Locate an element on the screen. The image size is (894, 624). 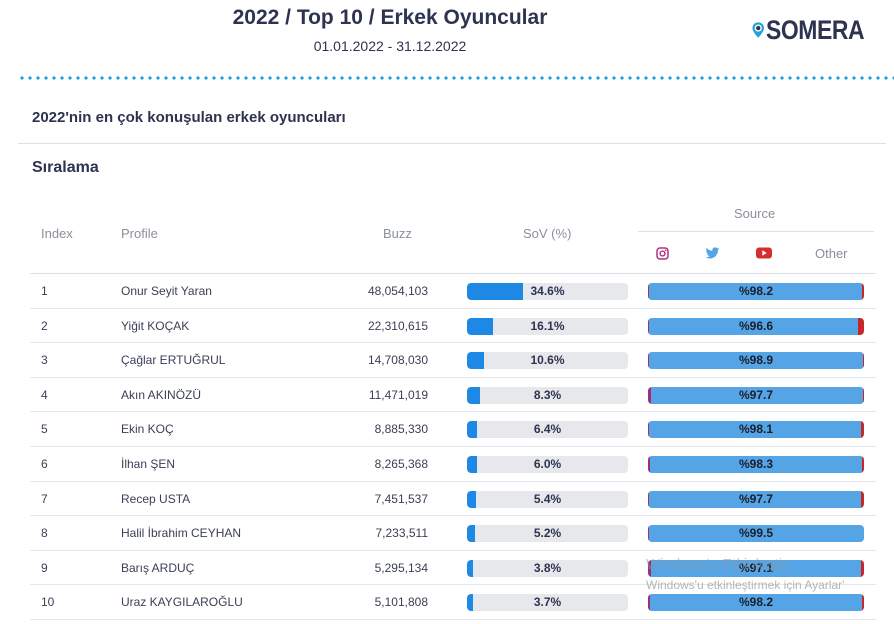
buzz-count: 48,054,103 is located at coordinates (397, 291).